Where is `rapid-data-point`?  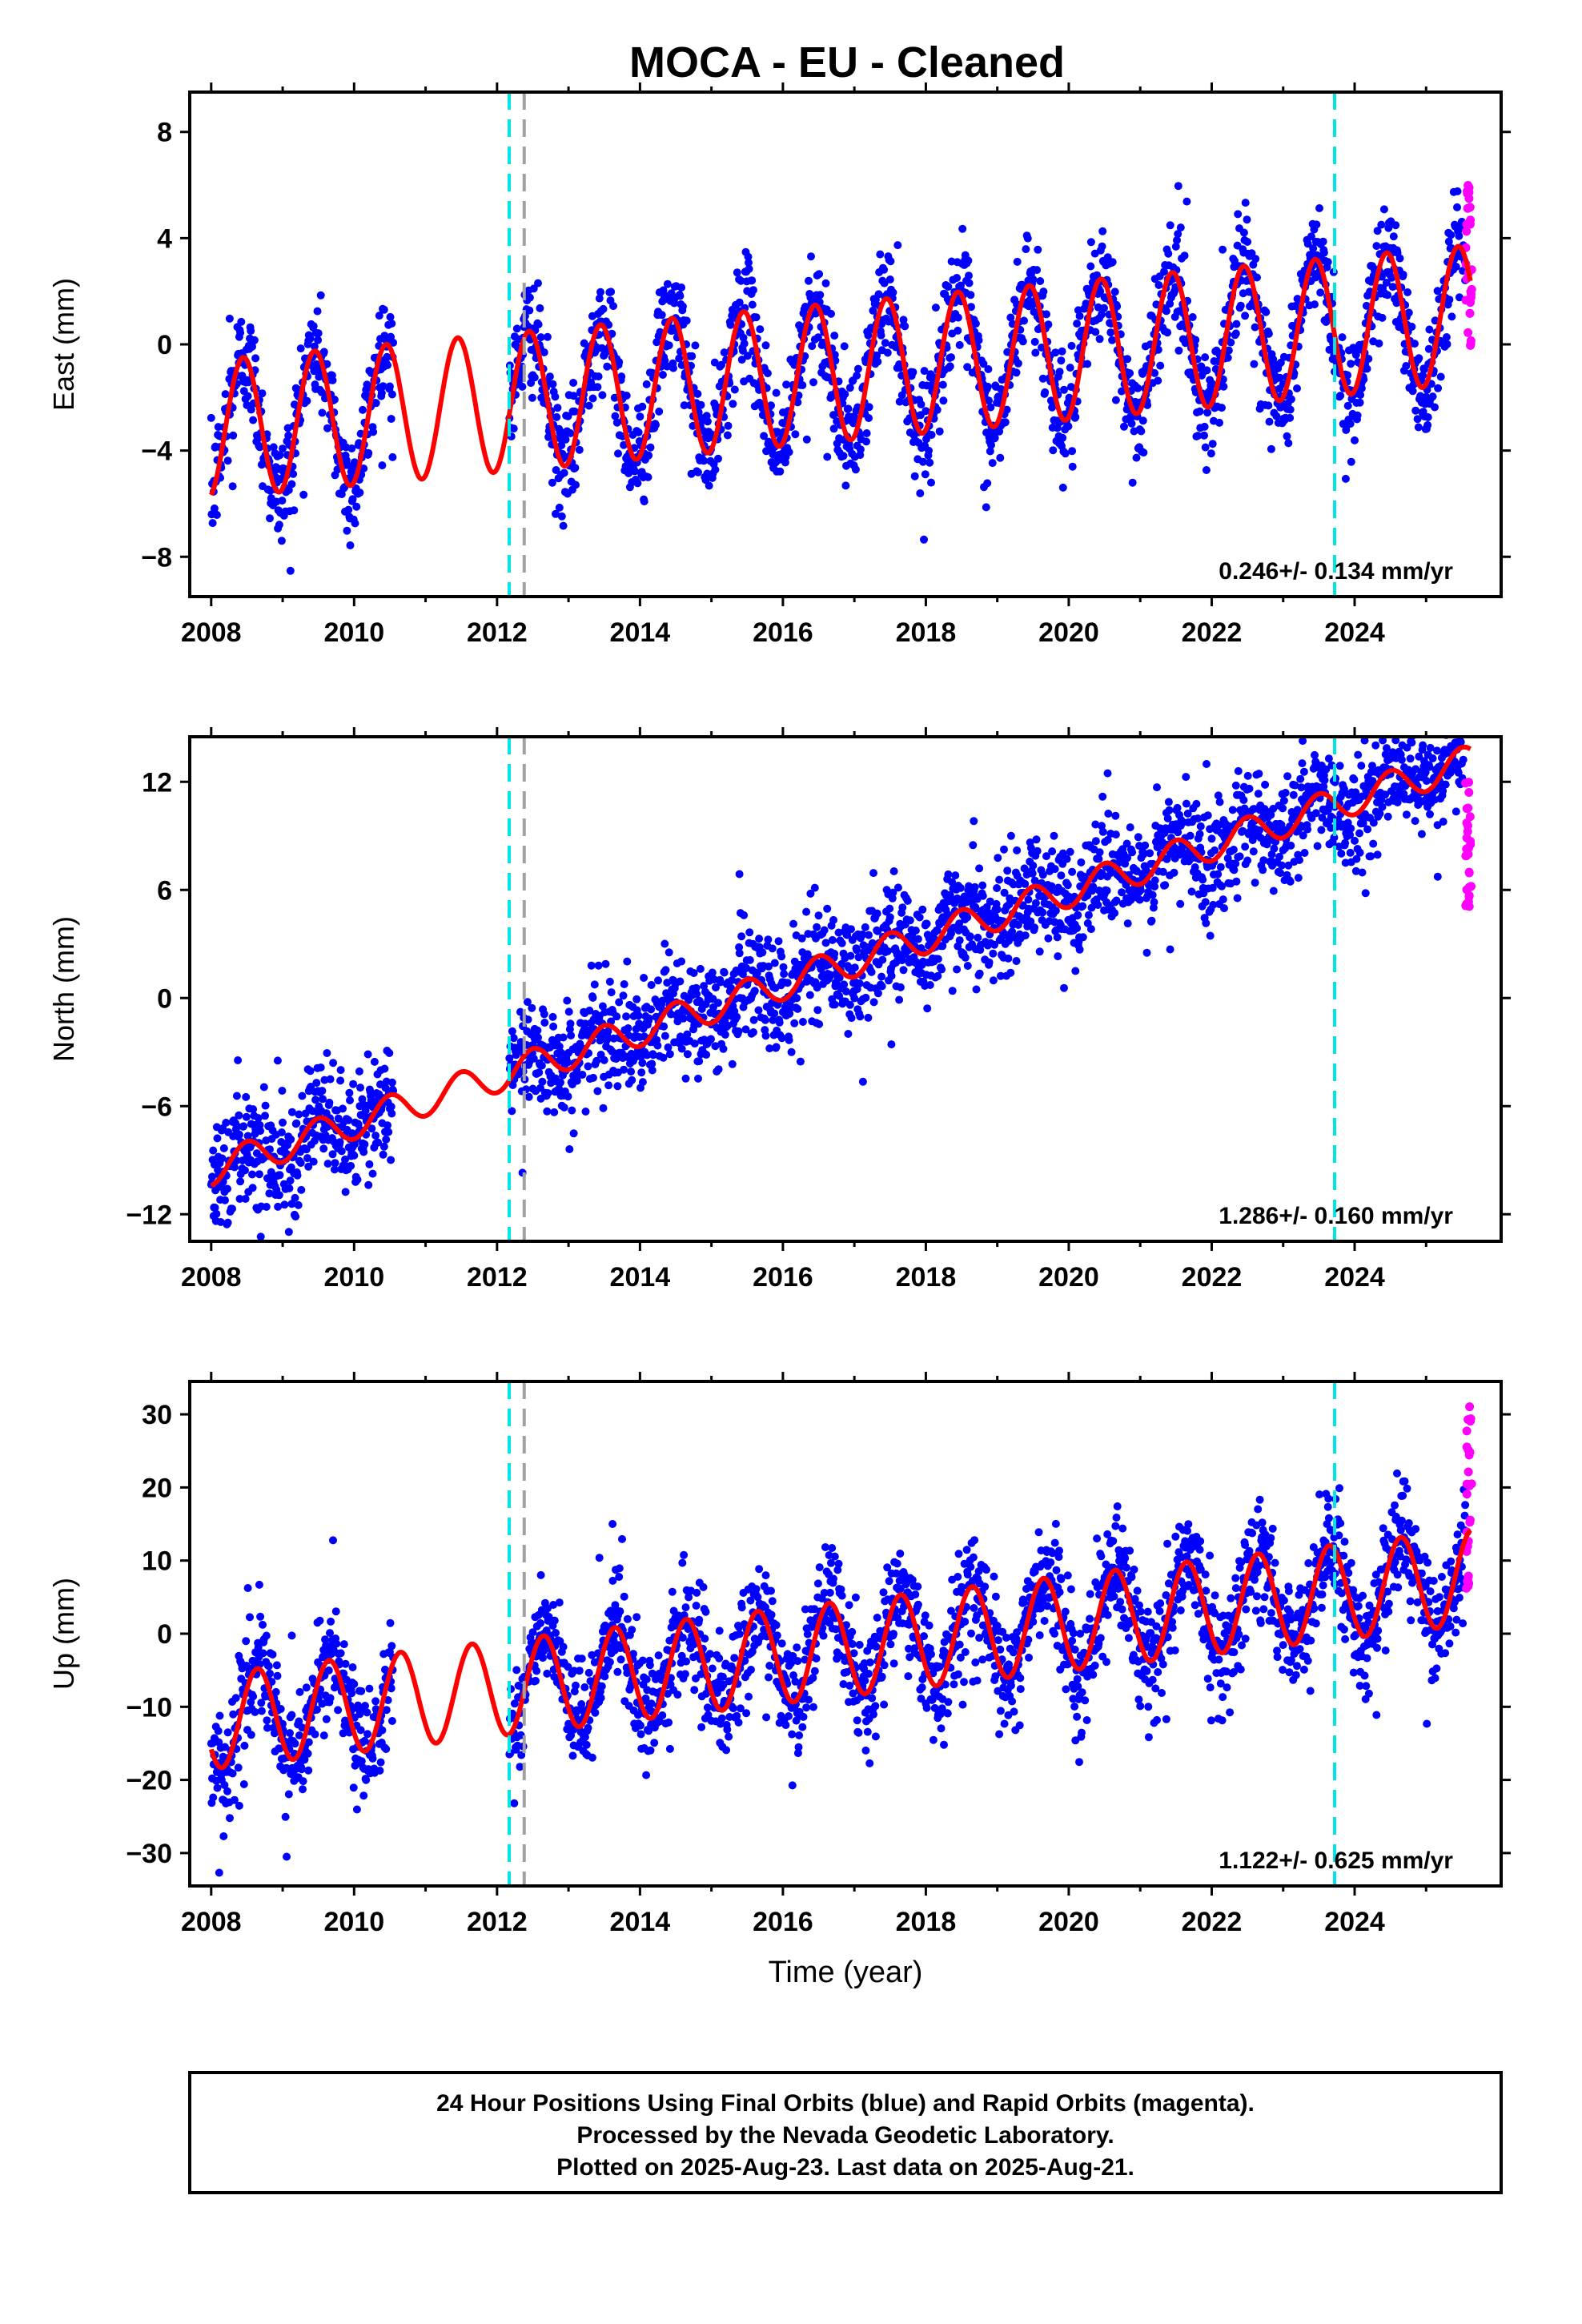 rapid-data-point is located at coordinates (1467, 191).